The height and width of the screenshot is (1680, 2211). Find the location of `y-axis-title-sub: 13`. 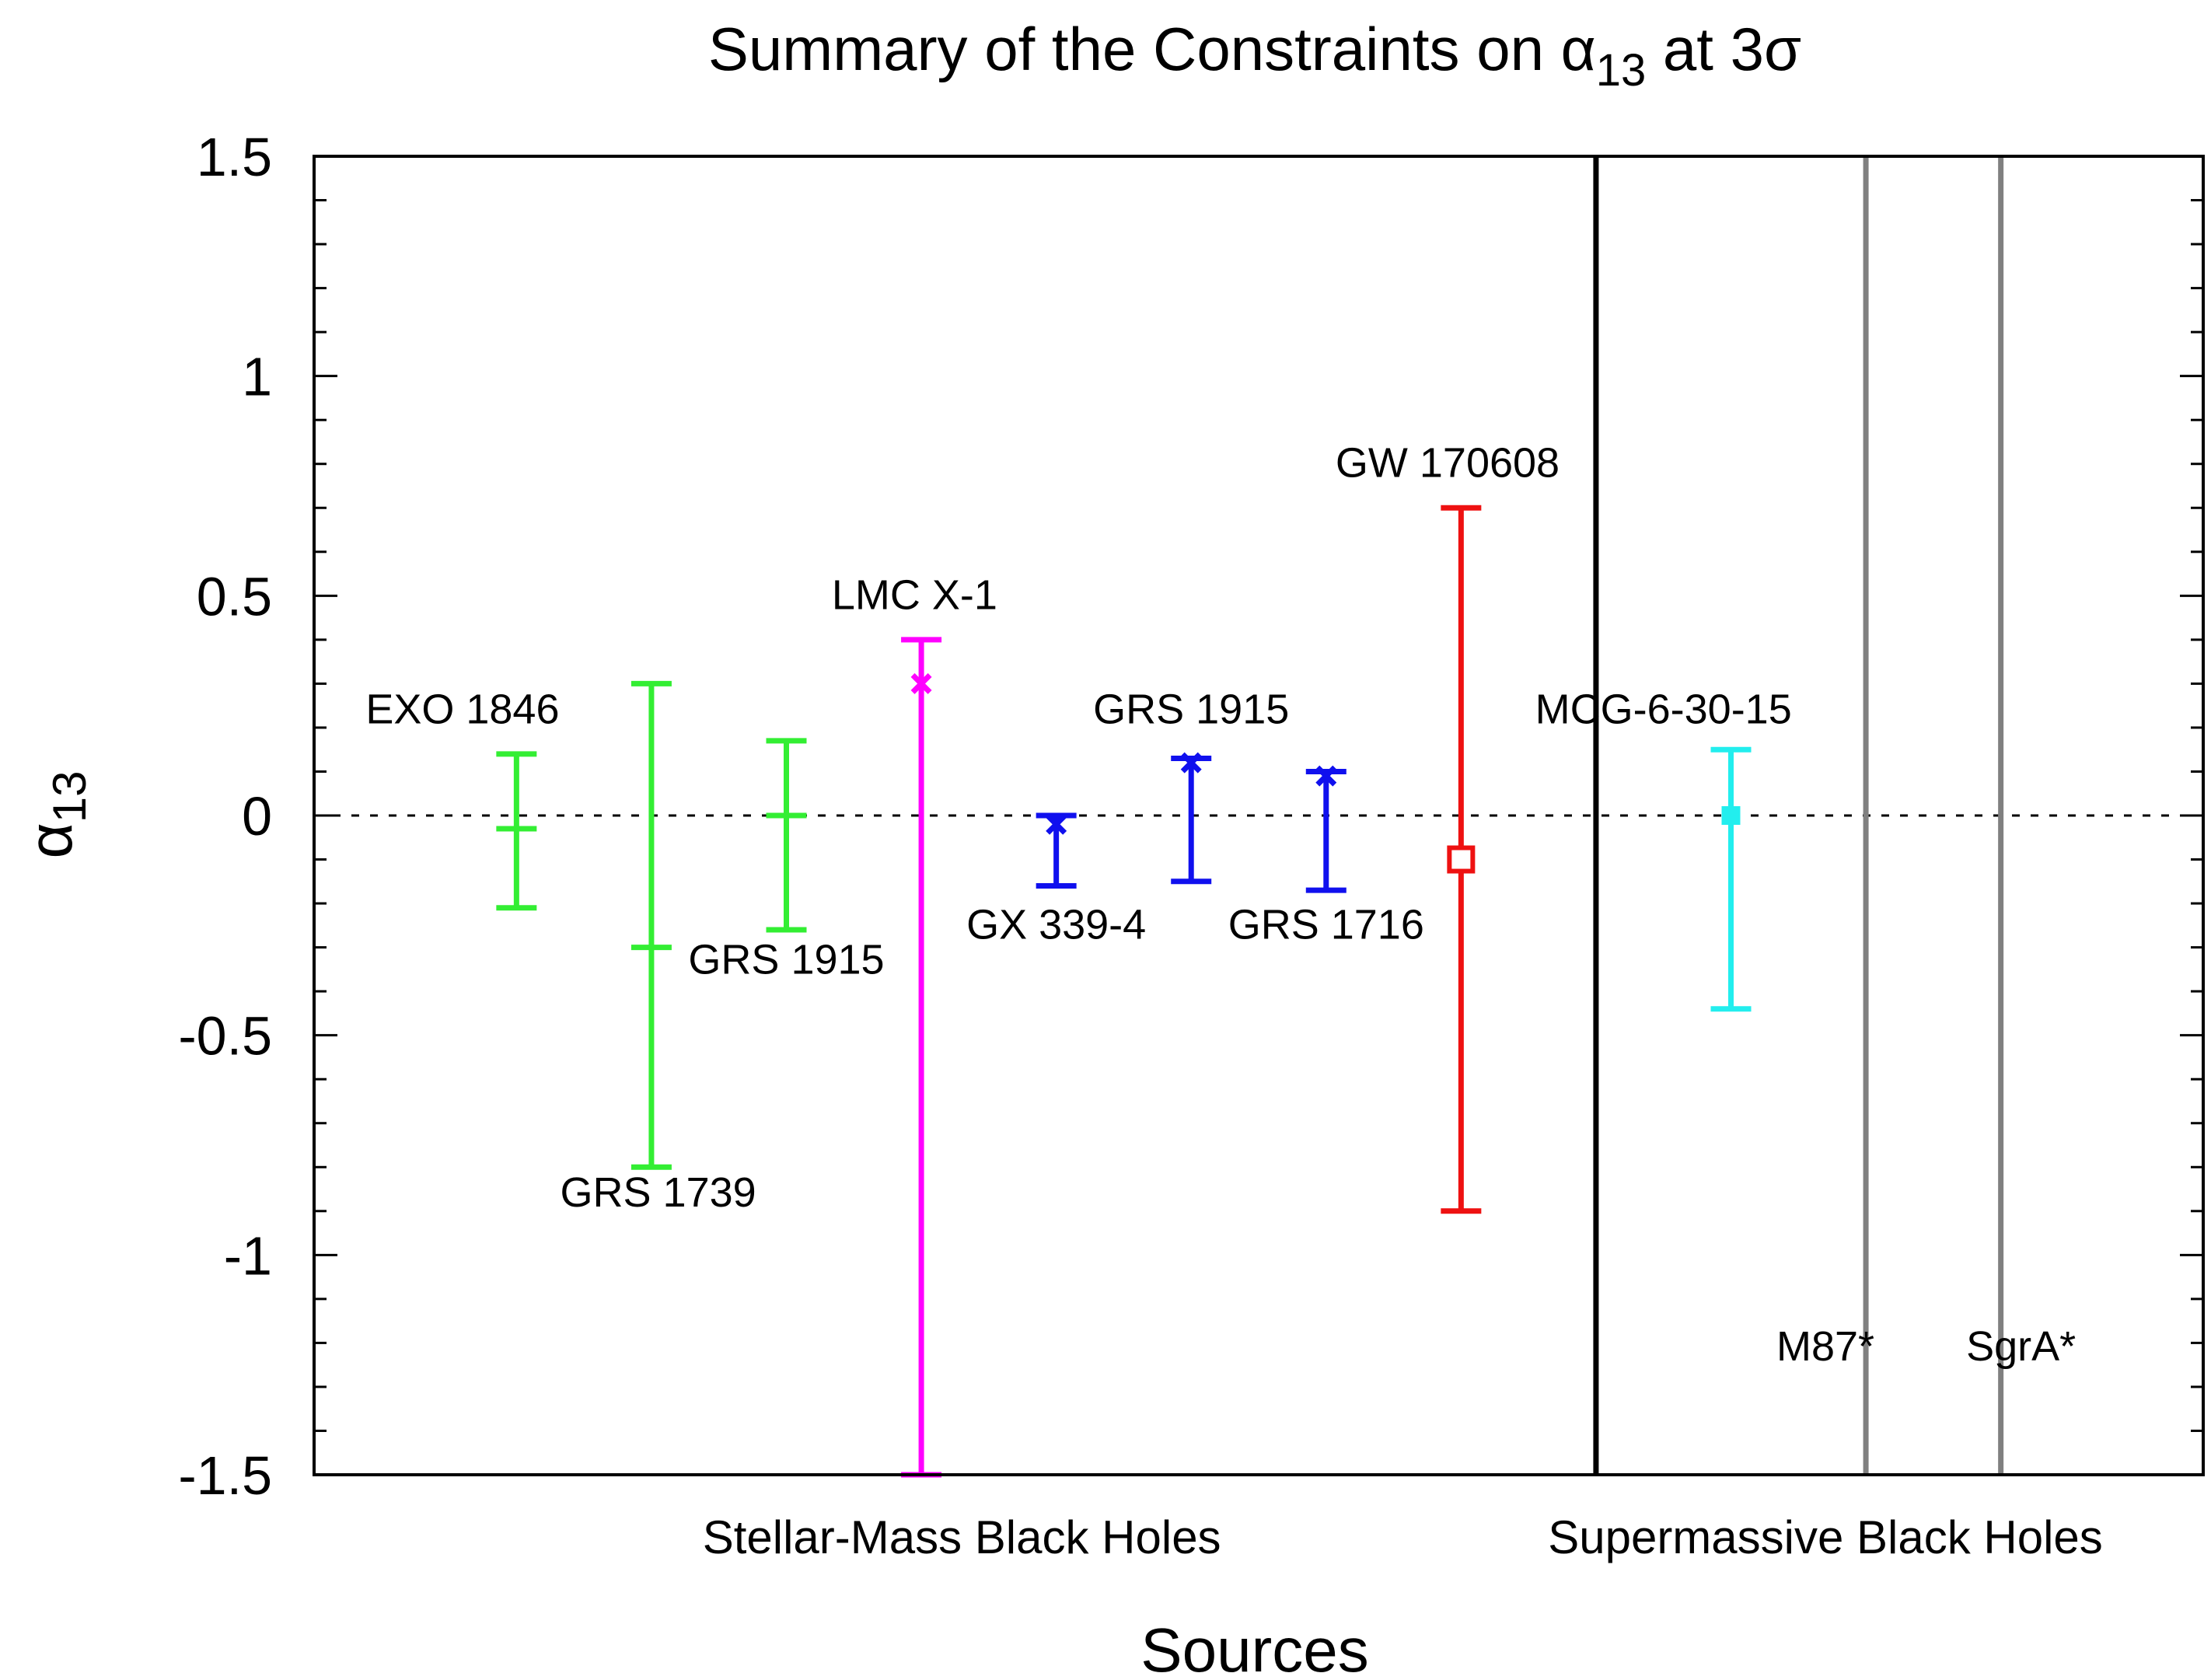

y-axis-title-sub: 13 is located at coordinates (70, 797).